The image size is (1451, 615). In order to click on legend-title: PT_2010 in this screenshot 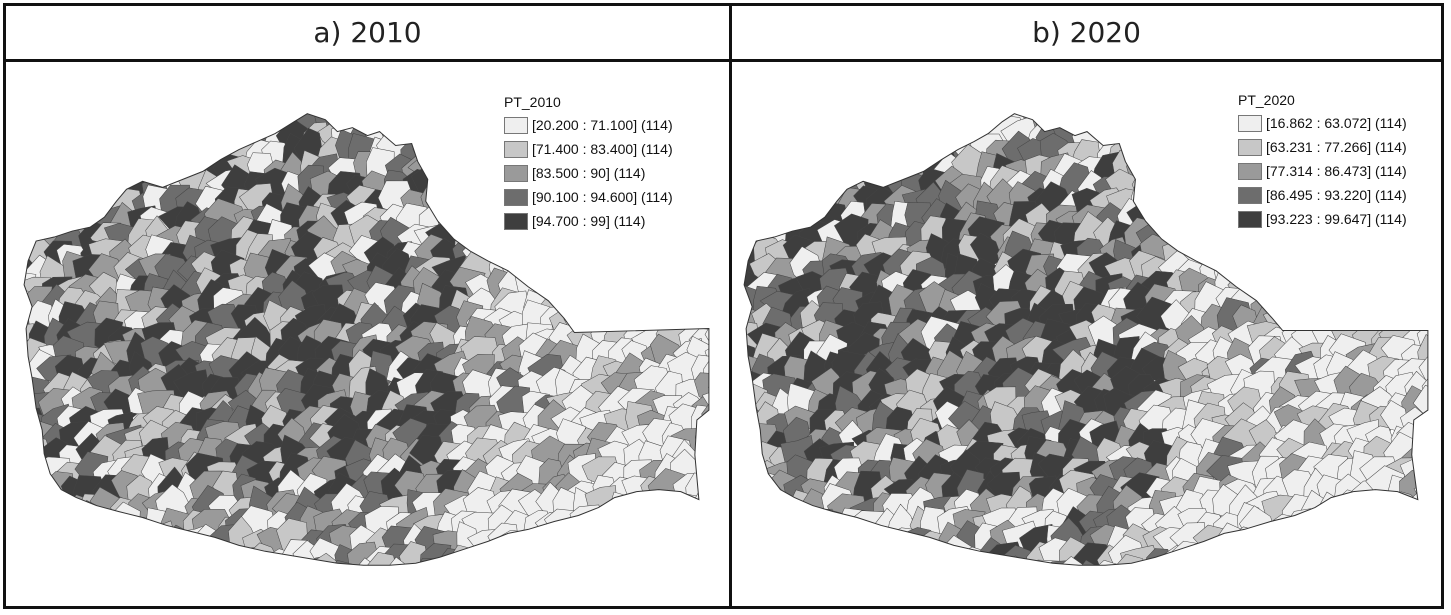, I will do `click(532, 102)`.